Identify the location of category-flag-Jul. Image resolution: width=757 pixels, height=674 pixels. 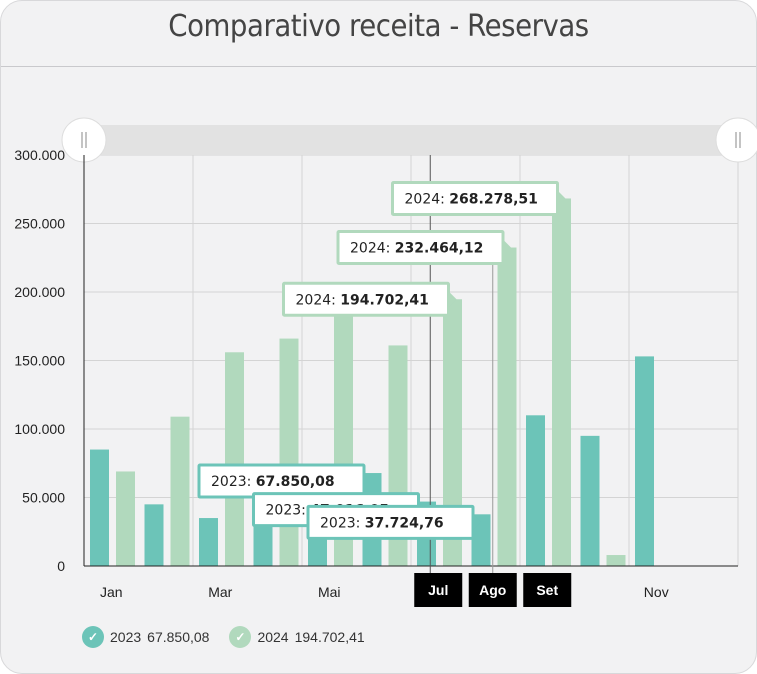
(438, 590).